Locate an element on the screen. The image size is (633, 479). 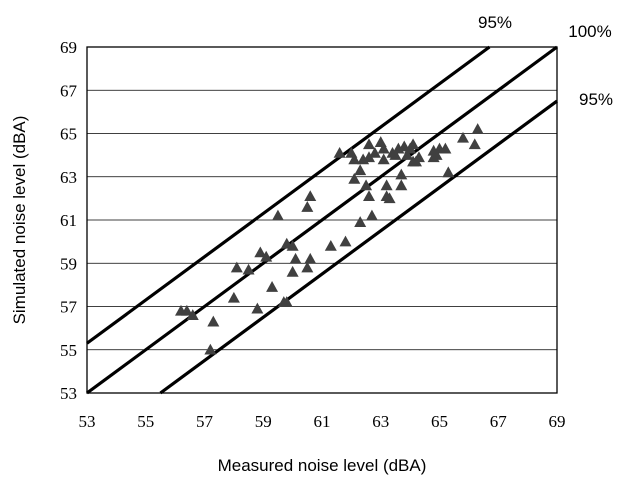
x-tick-label: 55 is located at coordinates (145, 421).